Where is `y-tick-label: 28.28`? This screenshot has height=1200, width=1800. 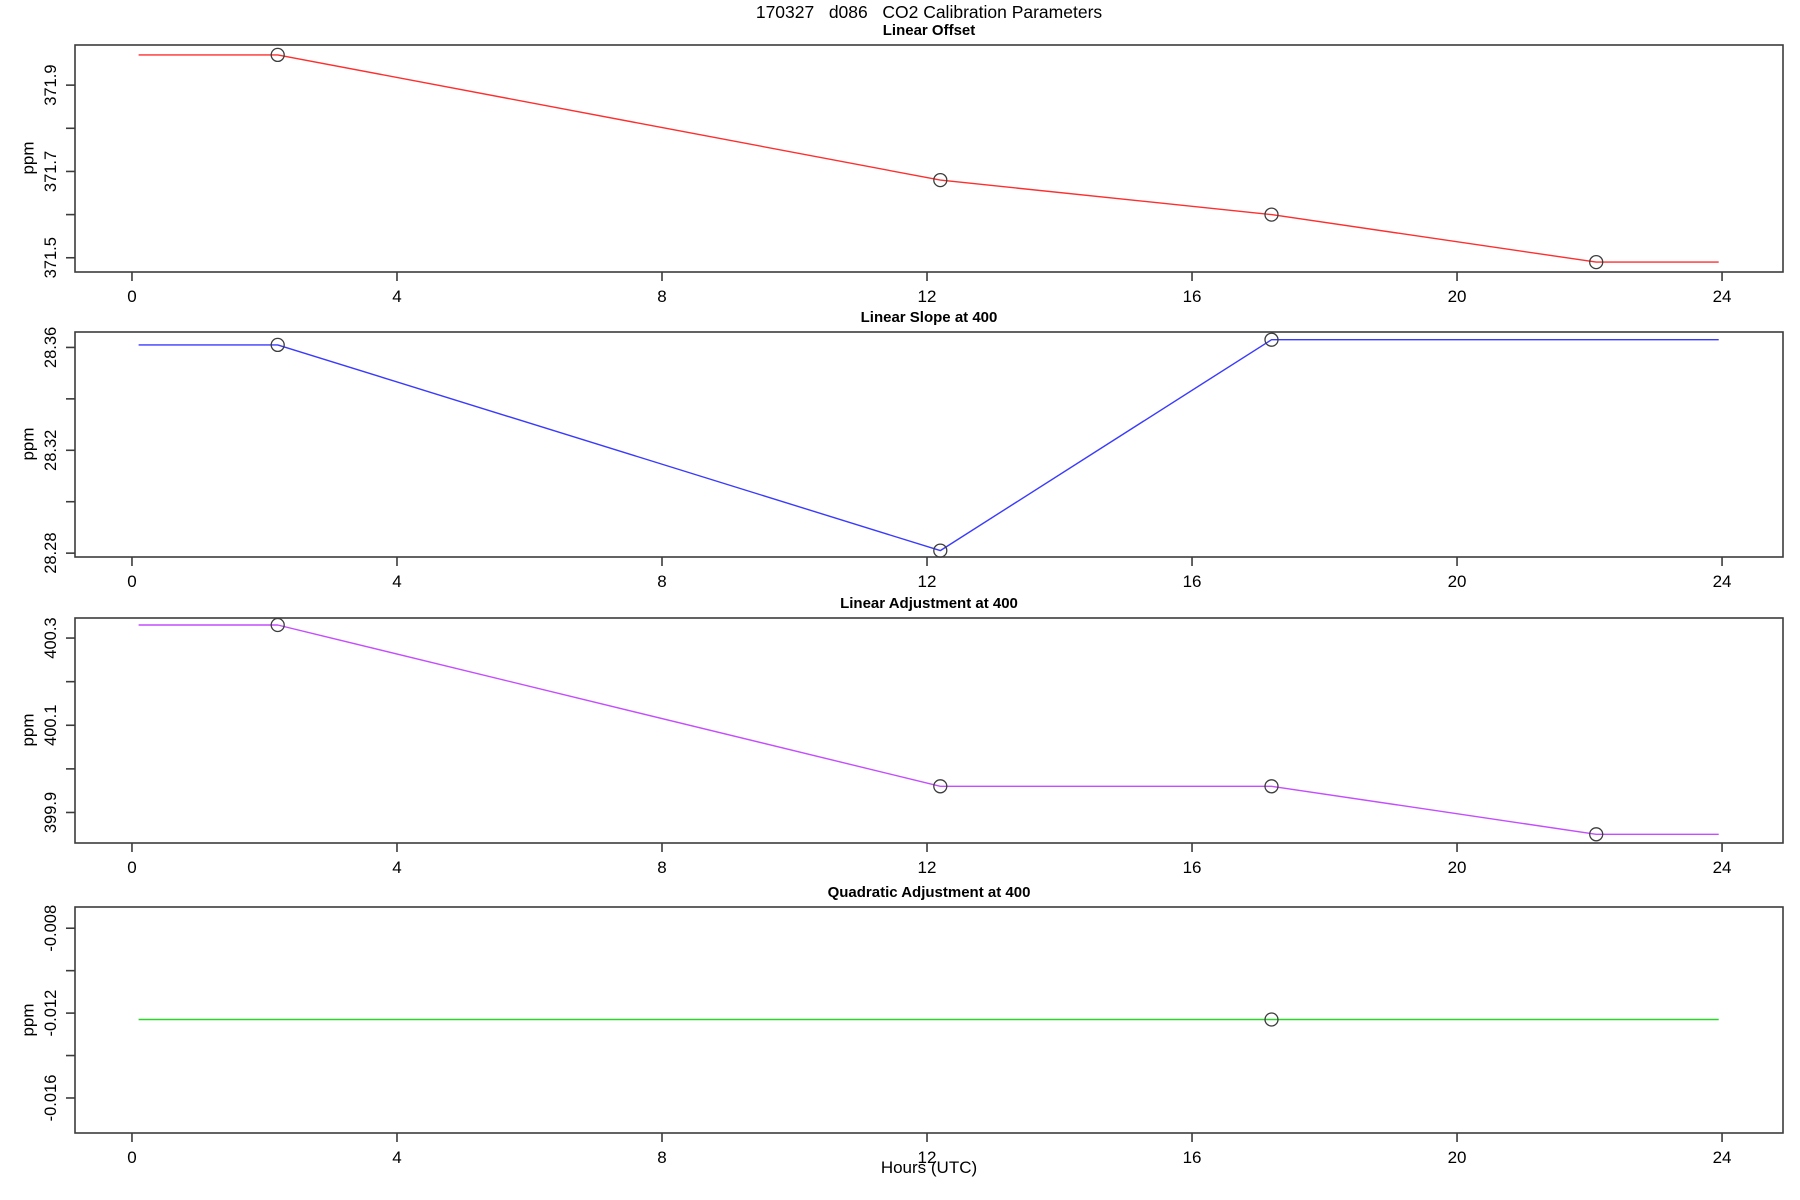
y-tick-label: 28.28 is located at coordinates (51, 552).